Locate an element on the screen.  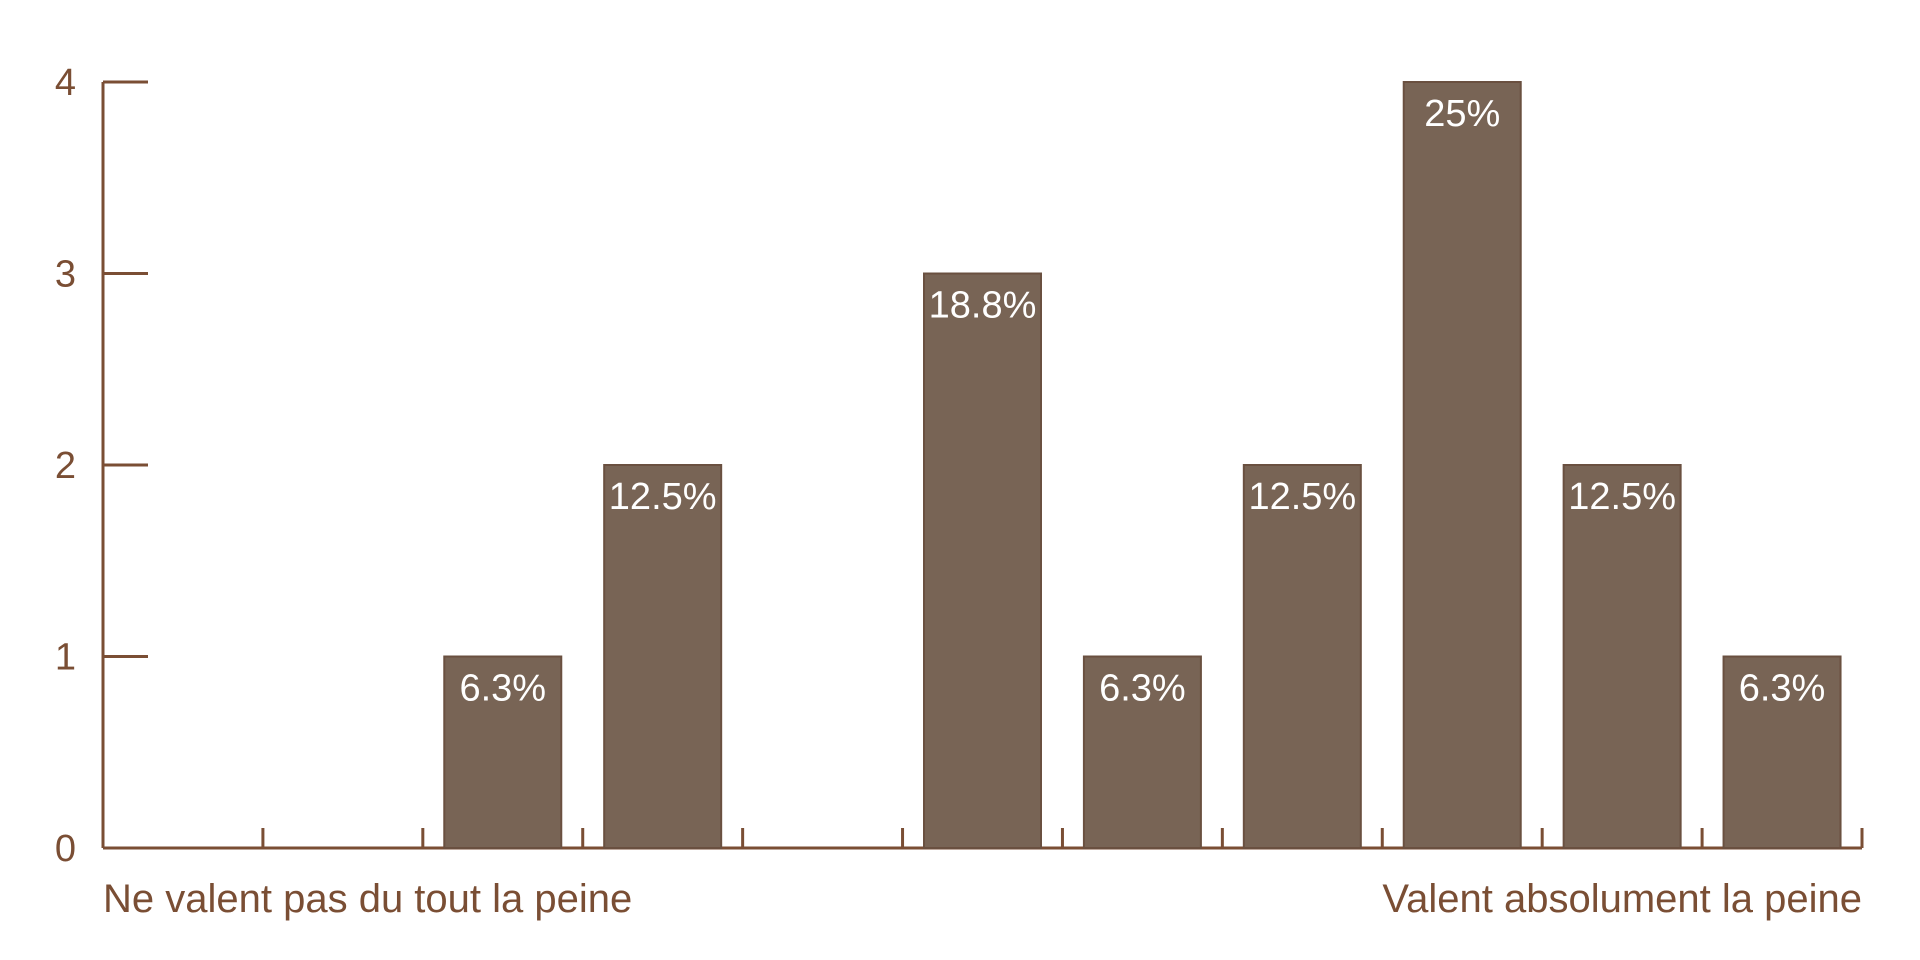
y-axis: 0 1 2 3 4 is located at coordinates (101, 466).